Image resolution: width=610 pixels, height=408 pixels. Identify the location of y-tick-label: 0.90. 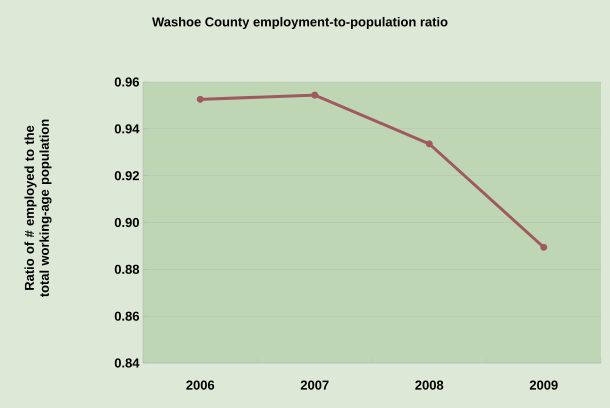
(126, 223).